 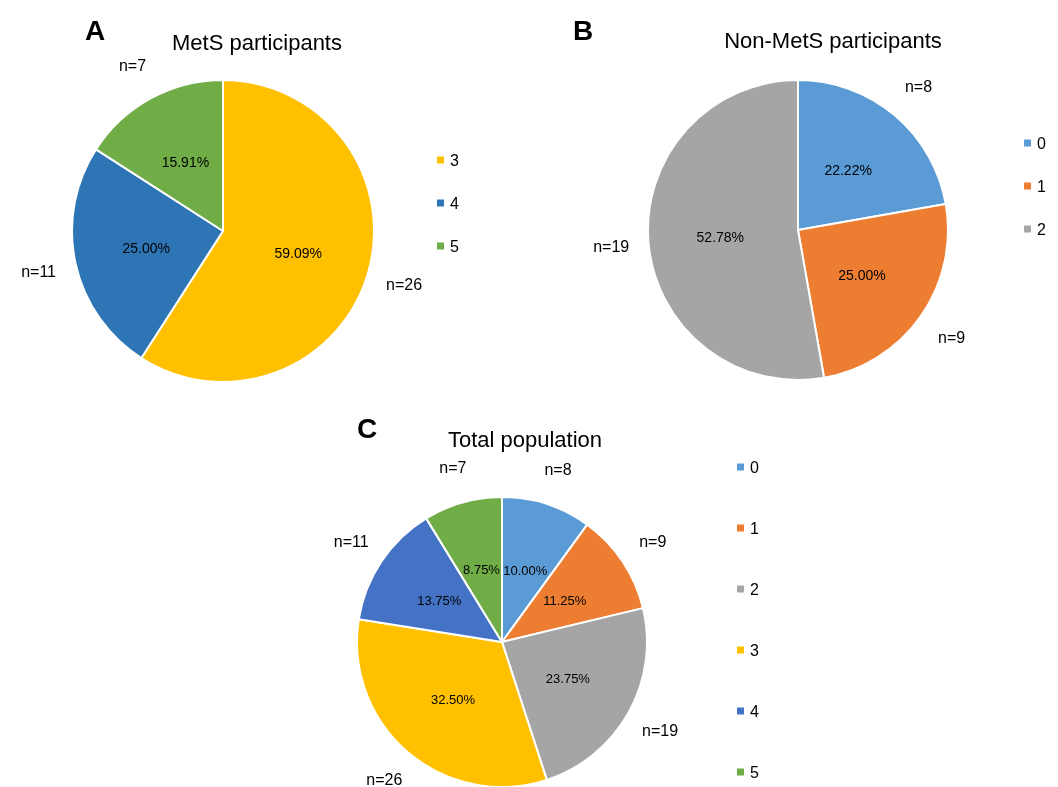 What do you see at coordinates (565, 600) in the screenshot?
I see `data-label: 11.25%` at bounding box center [565, 600].